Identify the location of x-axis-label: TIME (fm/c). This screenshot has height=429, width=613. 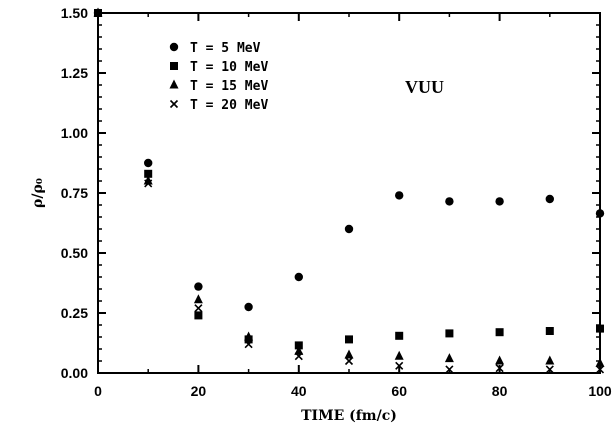
(349, 416).